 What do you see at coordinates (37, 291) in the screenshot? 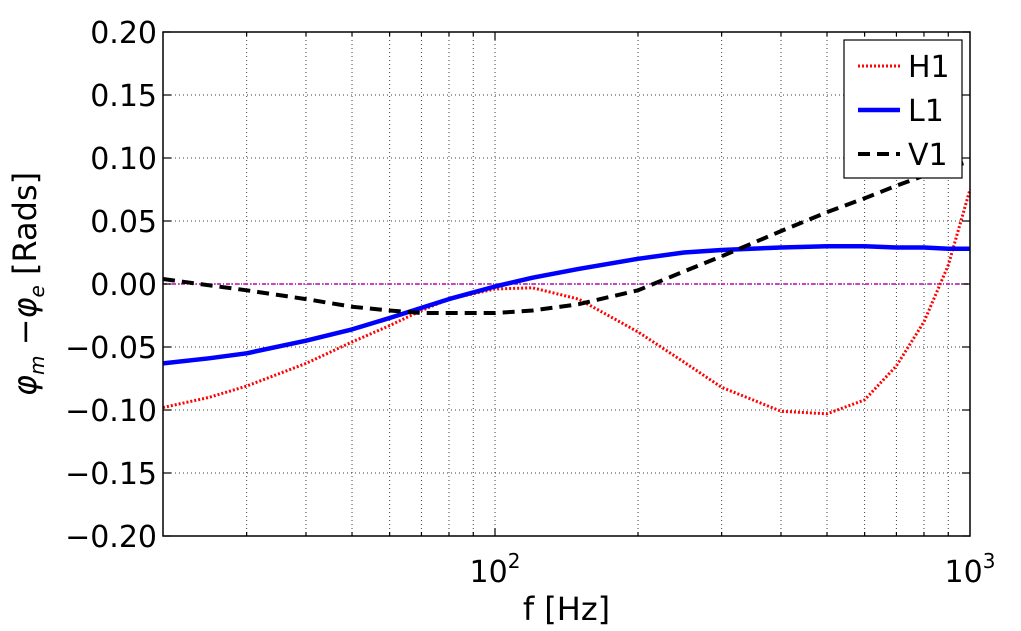
I see `y-label-sub-e: e` at bounding box center [37, 291].